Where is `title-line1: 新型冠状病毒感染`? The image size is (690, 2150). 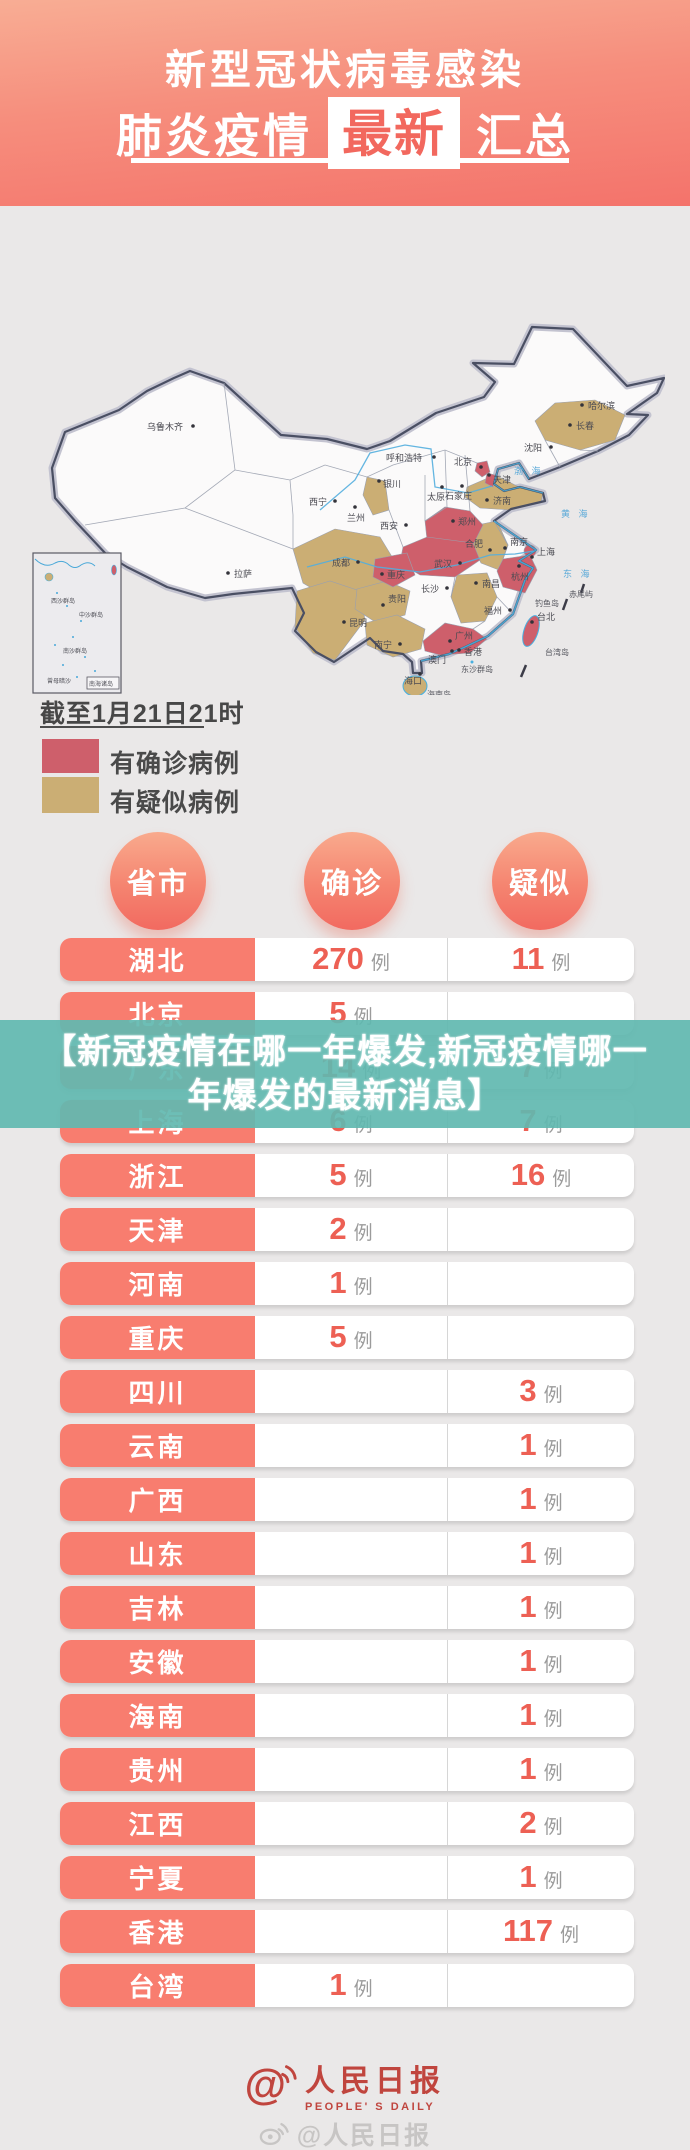 title-line1: 新型冠状病毒感染 is located at coordinates (345, 70).